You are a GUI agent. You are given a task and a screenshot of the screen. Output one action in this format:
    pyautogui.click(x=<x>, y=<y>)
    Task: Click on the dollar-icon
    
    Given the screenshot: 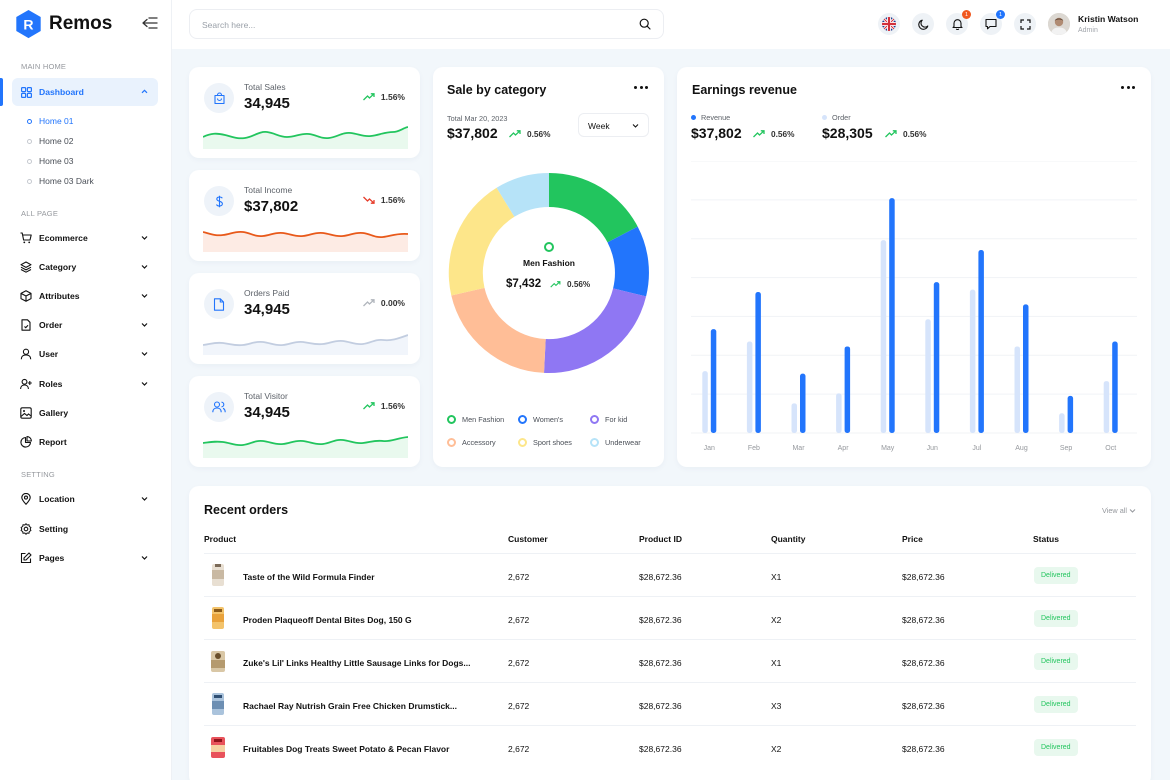 What is the action you would take?
    pyautogui.click(x=219, y=201)
    